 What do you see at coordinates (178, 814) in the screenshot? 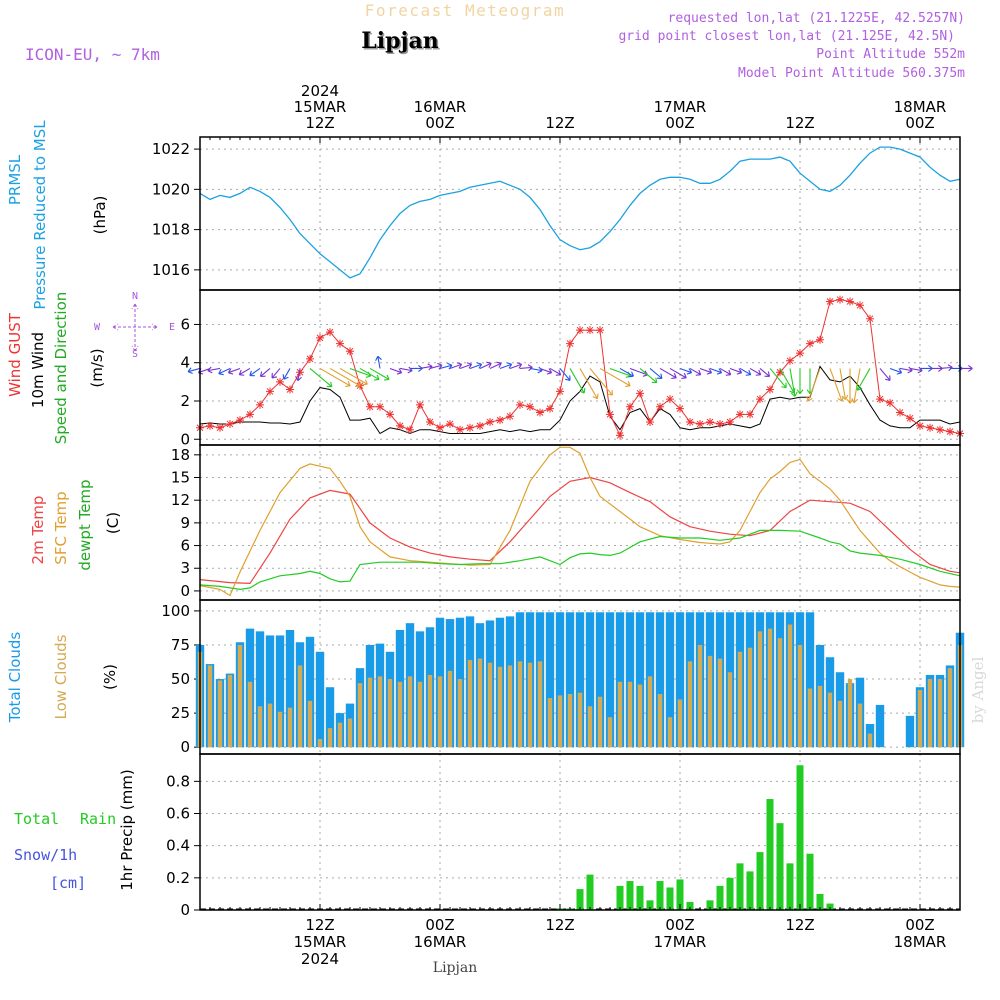
I see `y-tick-label: 0.6` at bounding box center [178, 814].